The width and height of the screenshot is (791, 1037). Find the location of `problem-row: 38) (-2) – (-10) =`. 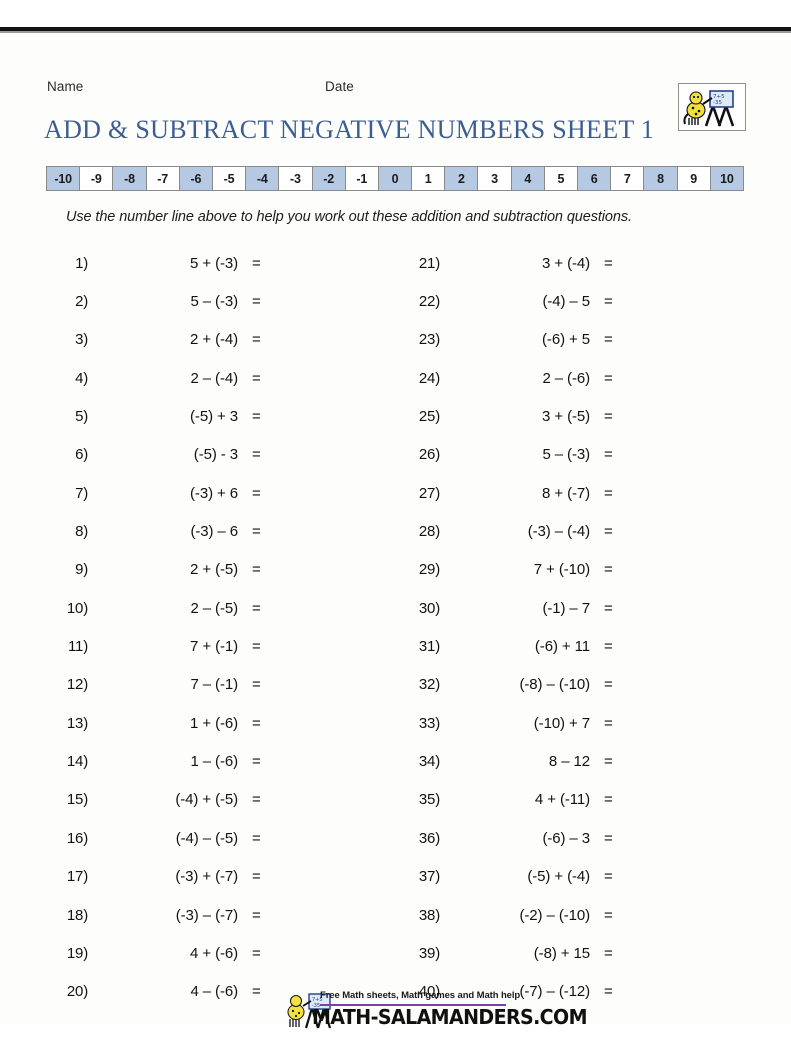

problem-row: 38) (-2) – (-10) = is located at coordinates (518, 915).